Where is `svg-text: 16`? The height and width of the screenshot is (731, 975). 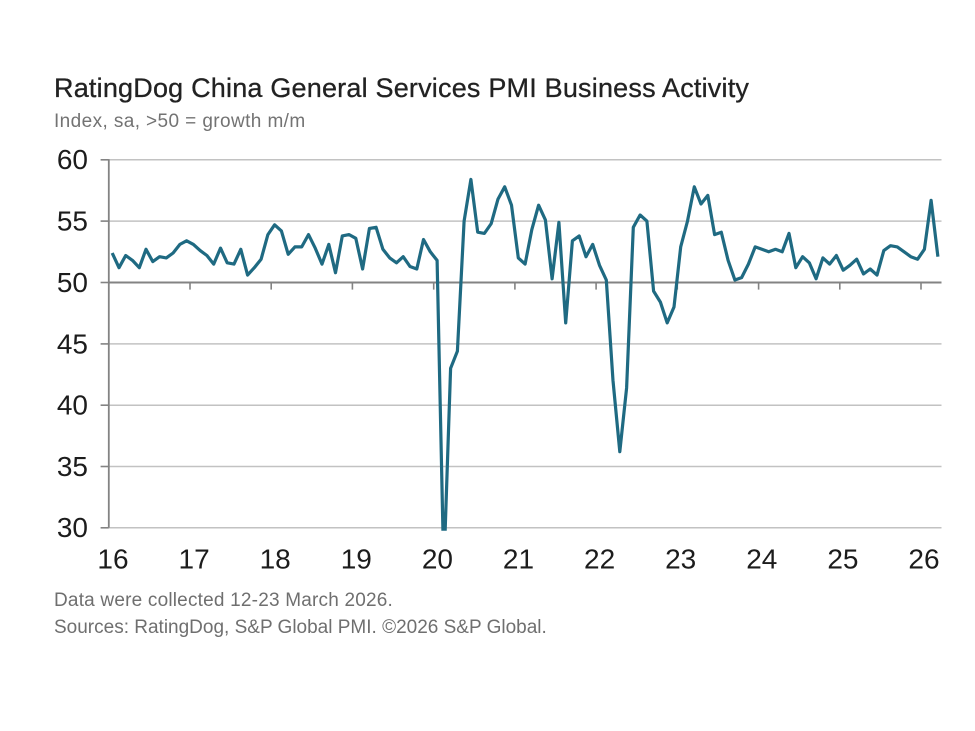
svg-text: 16 is located at coordinates (112, 559).